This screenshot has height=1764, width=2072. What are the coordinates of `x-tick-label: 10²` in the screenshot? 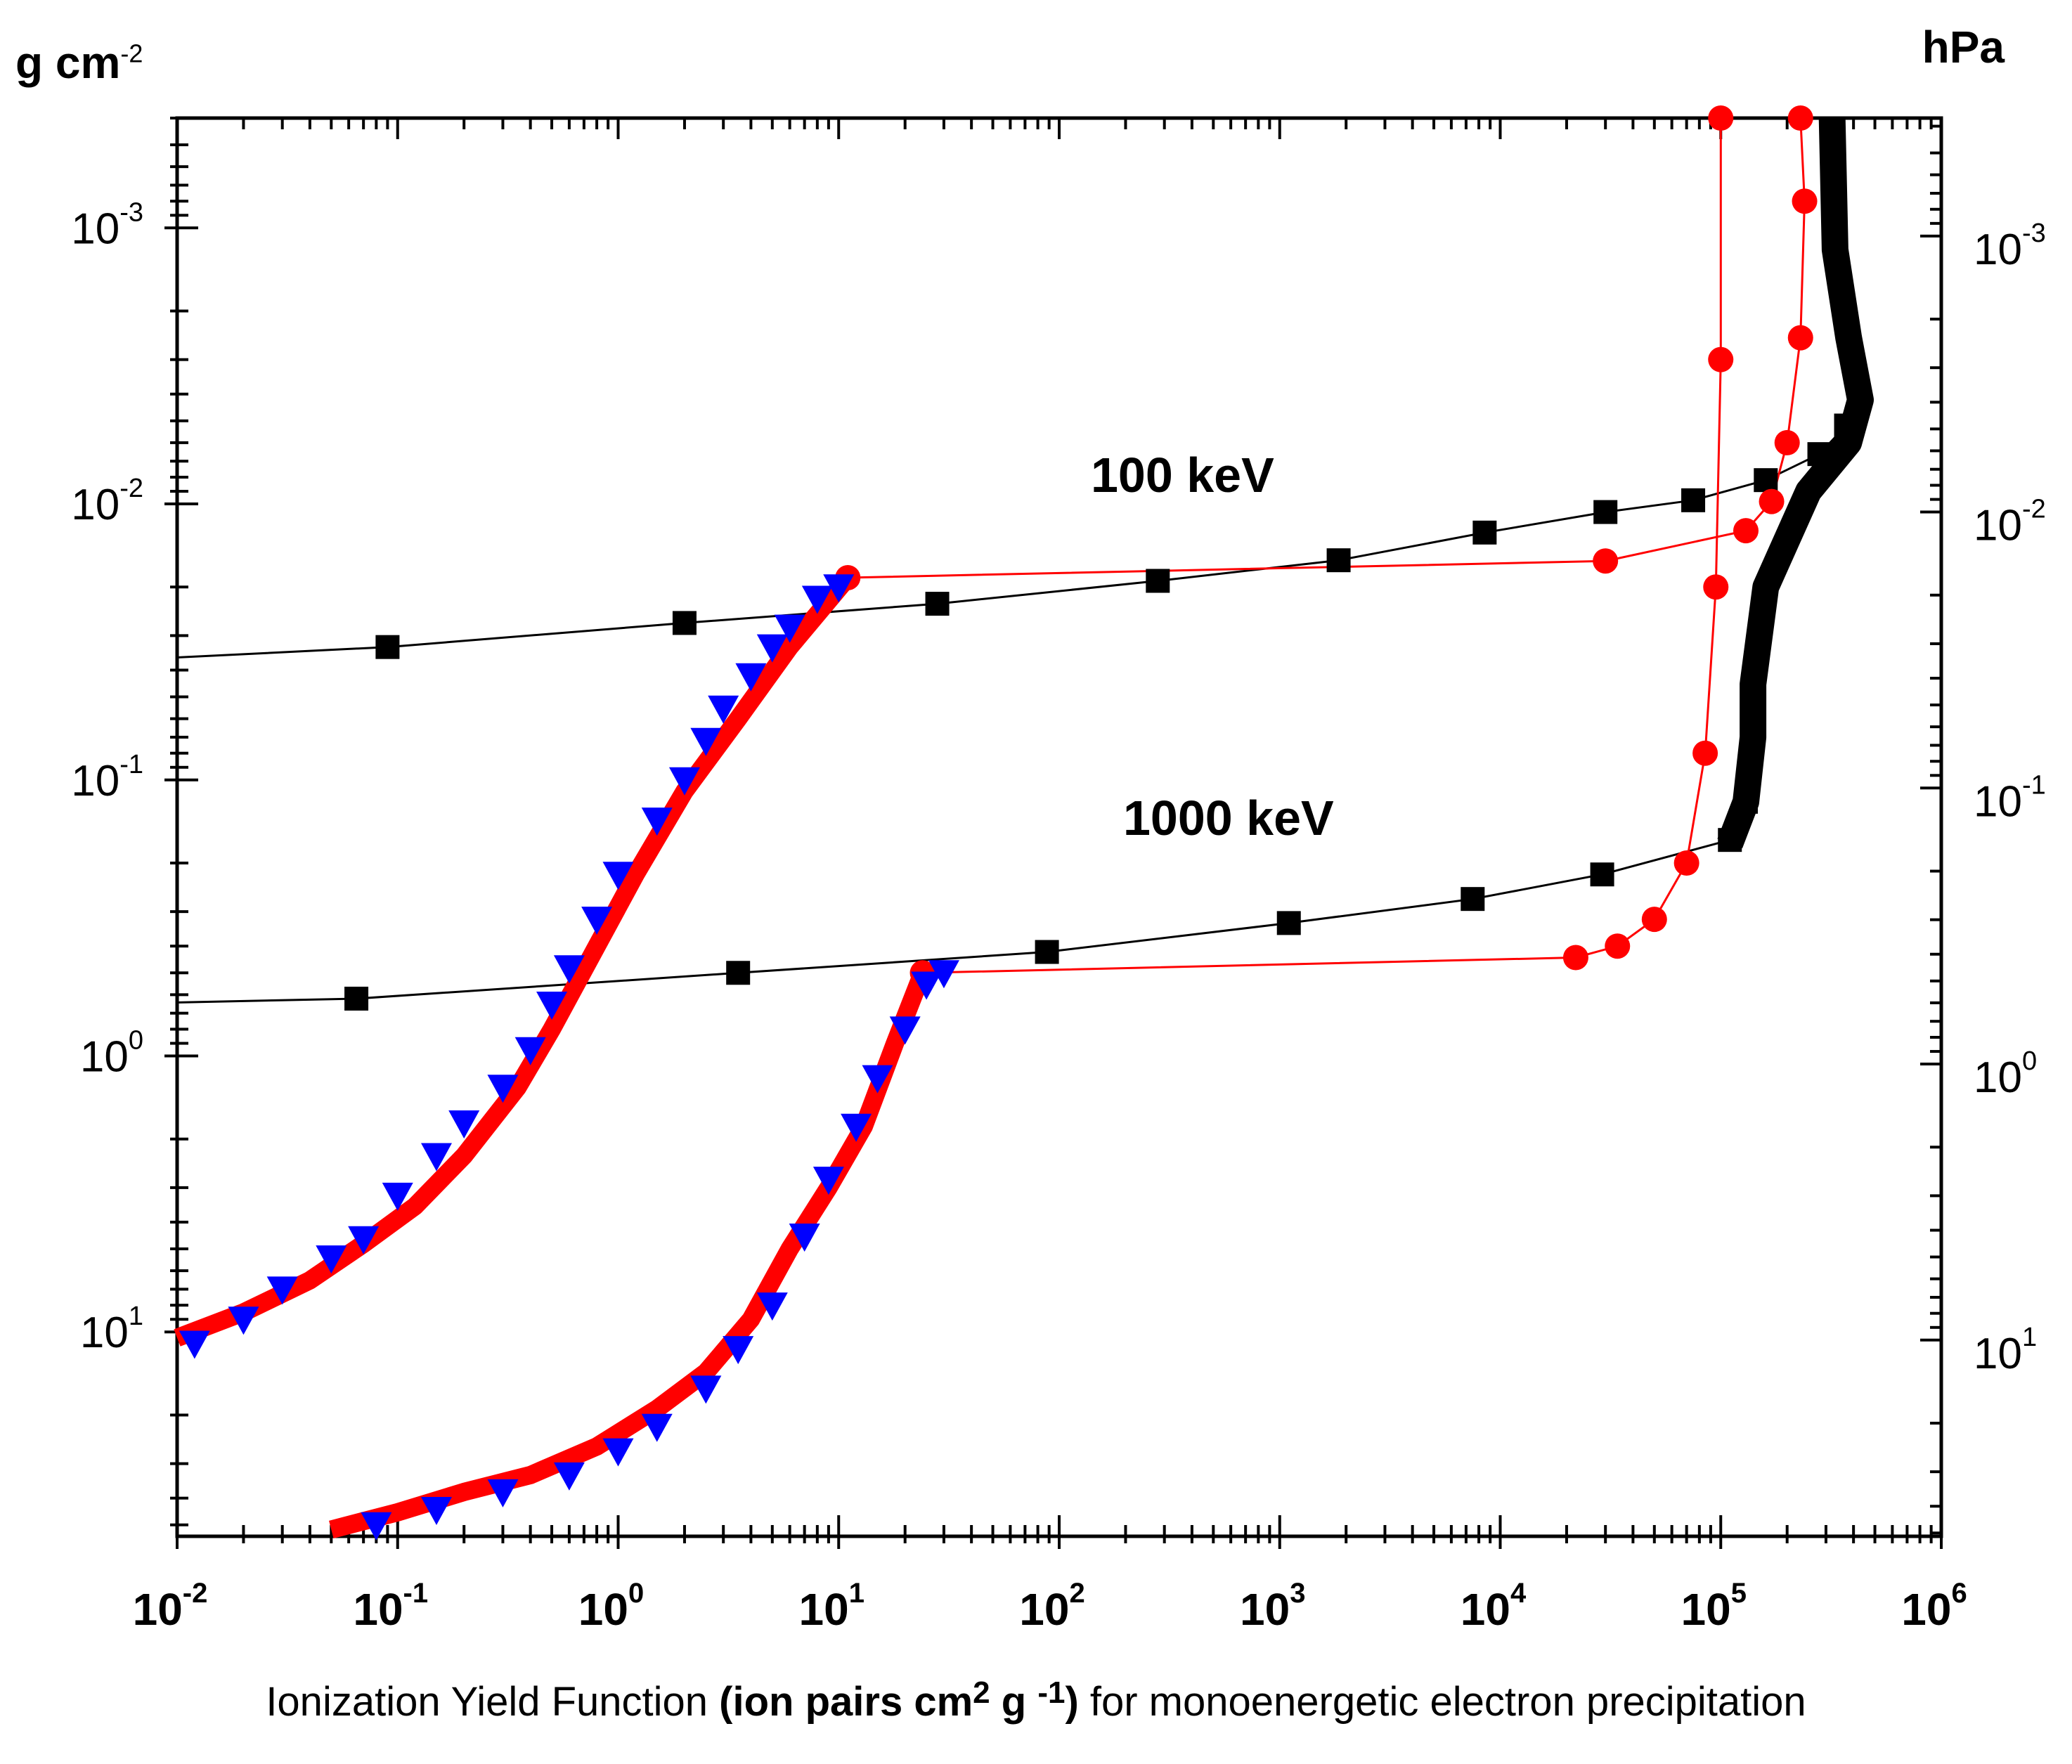 It's located at (1051, 1606).